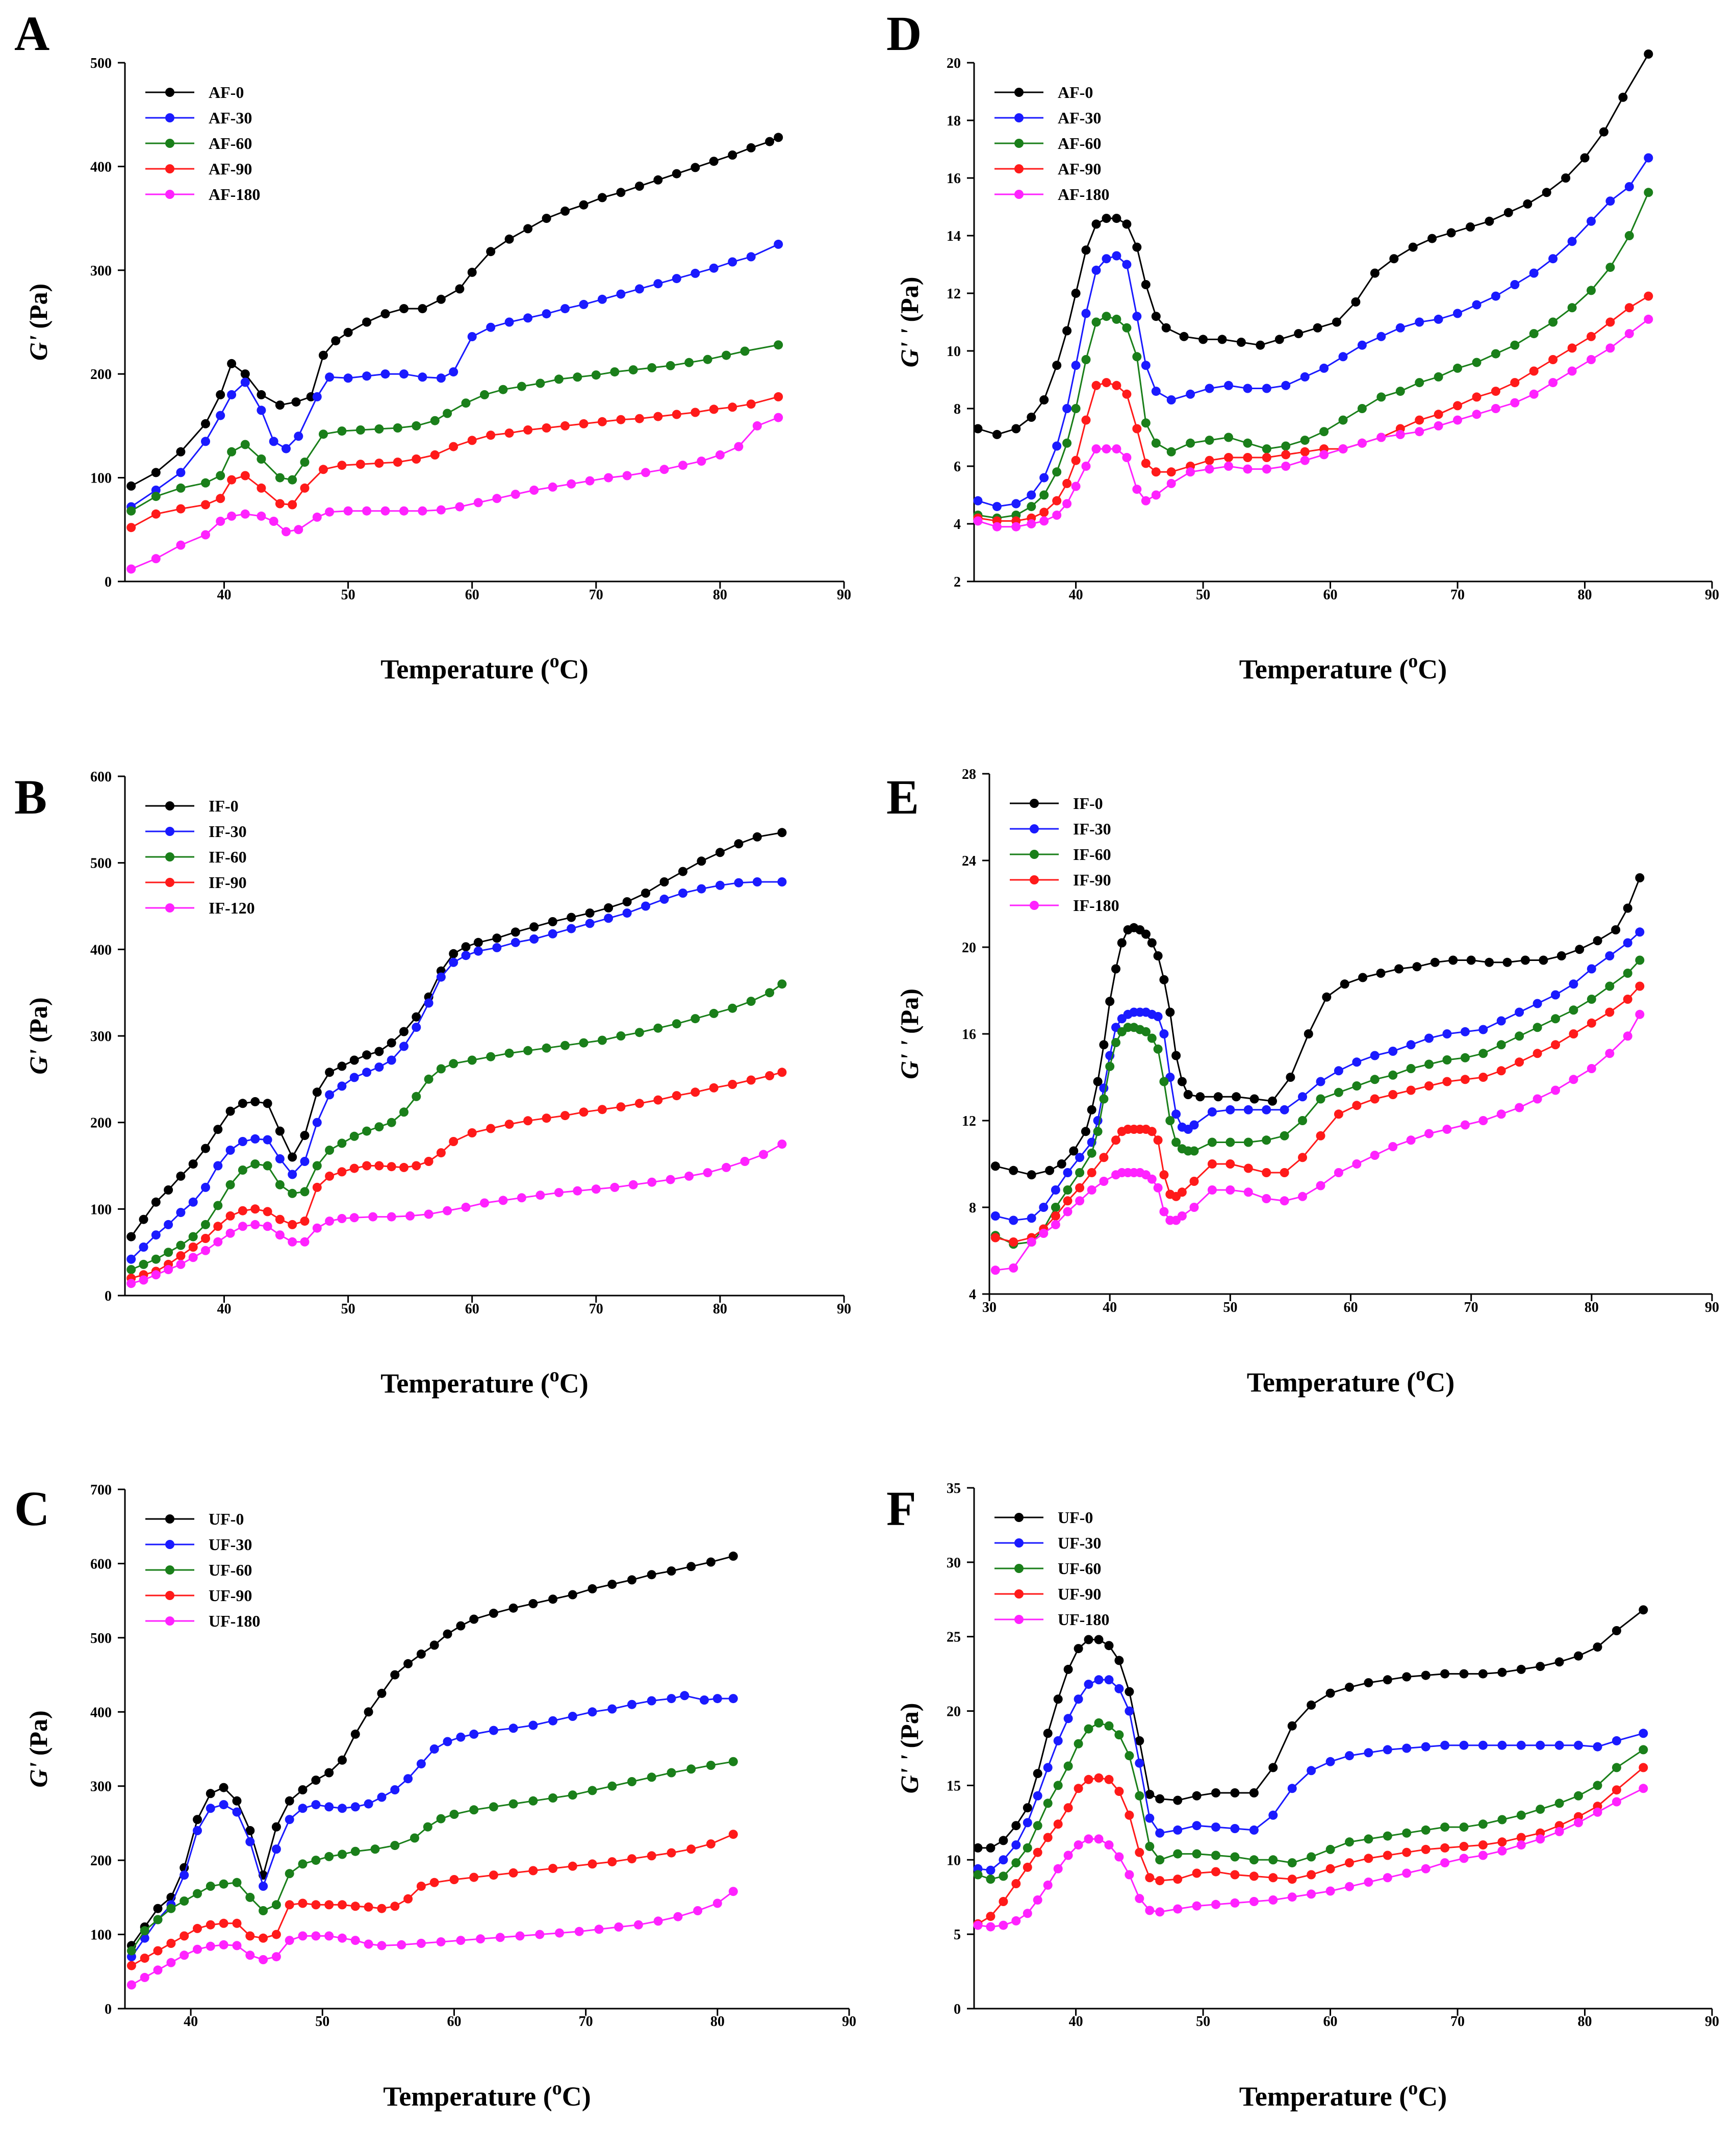 This screenshot has height=2129, width=1736. I want to click on y-tick-label: 25, so click(954, 1638).